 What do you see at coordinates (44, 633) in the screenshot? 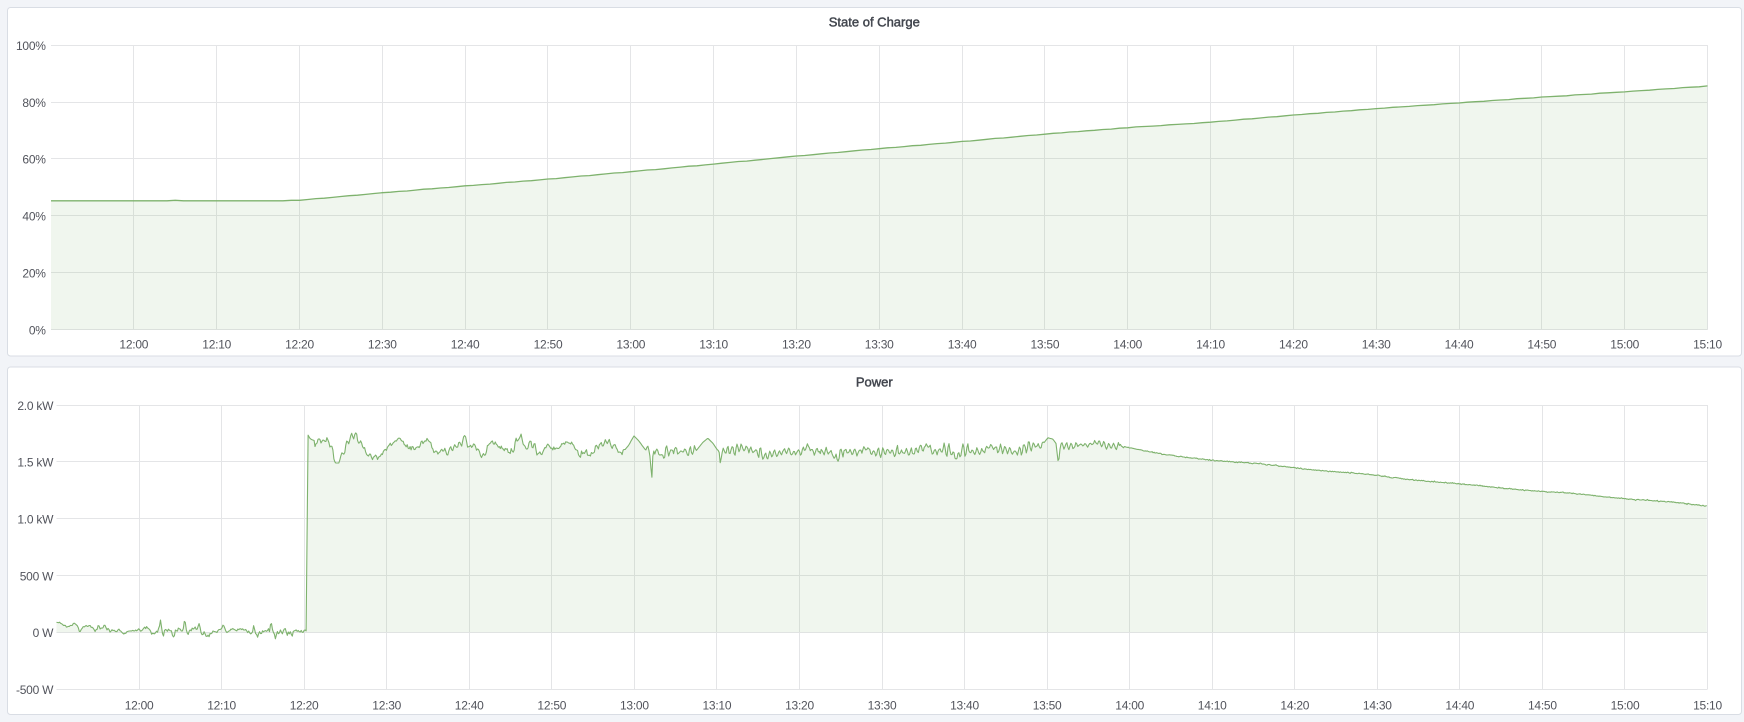
I see `svg-text: 0 W` at bounding box center [44, 633].